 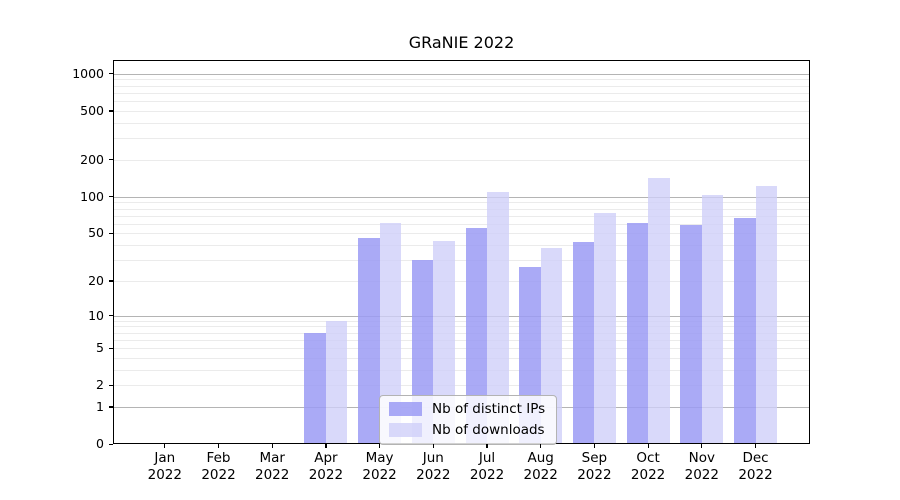 I want to click on x-tick-label: Nov 2022, so click(x=701, y=466).